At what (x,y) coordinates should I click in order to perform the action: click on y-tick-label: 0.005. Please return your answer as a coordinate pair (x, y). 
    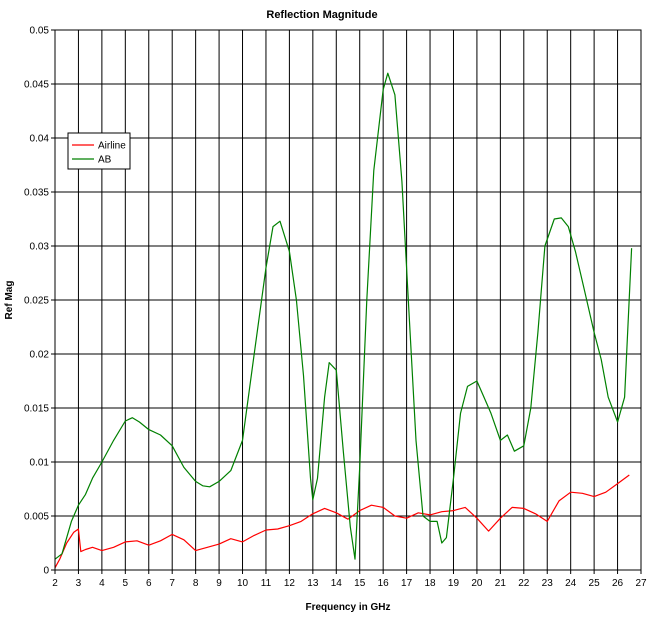
    Looking at the image, I should click on (36, 517).